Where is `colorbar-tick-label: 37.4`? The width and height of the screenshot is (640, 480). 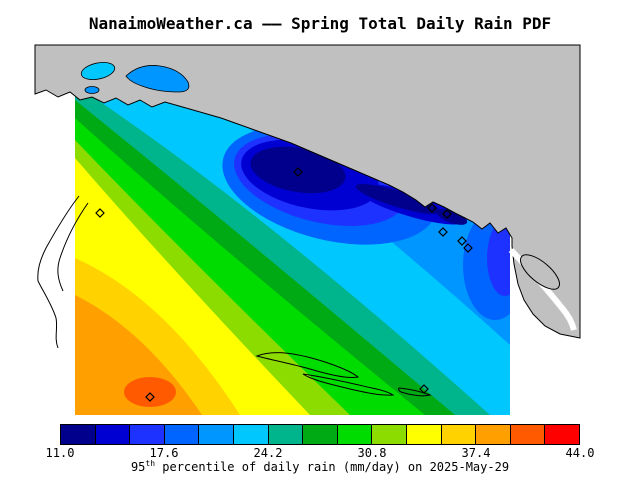
colorbar-tick-label: 37.4 is located at coordinates (476, 453).